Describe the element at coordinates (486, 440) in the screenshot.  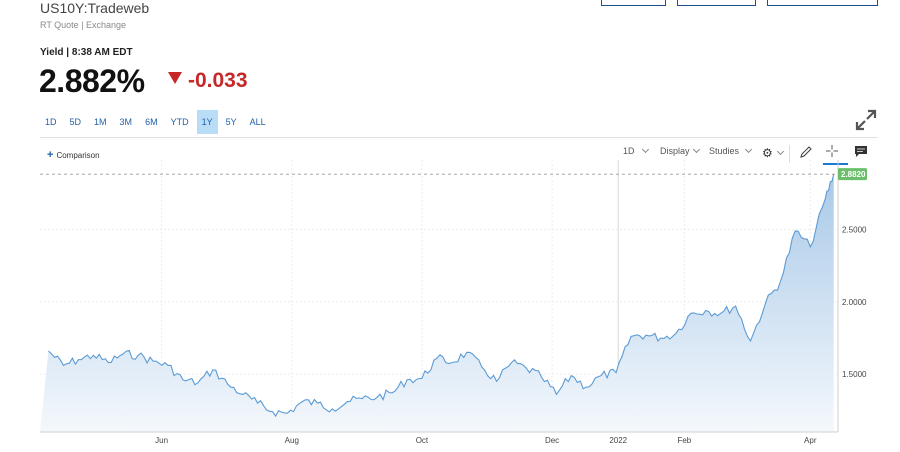
I see `x-tick-labels: Jun Aug Oct Dec 2022 Feb Apr` at that location.